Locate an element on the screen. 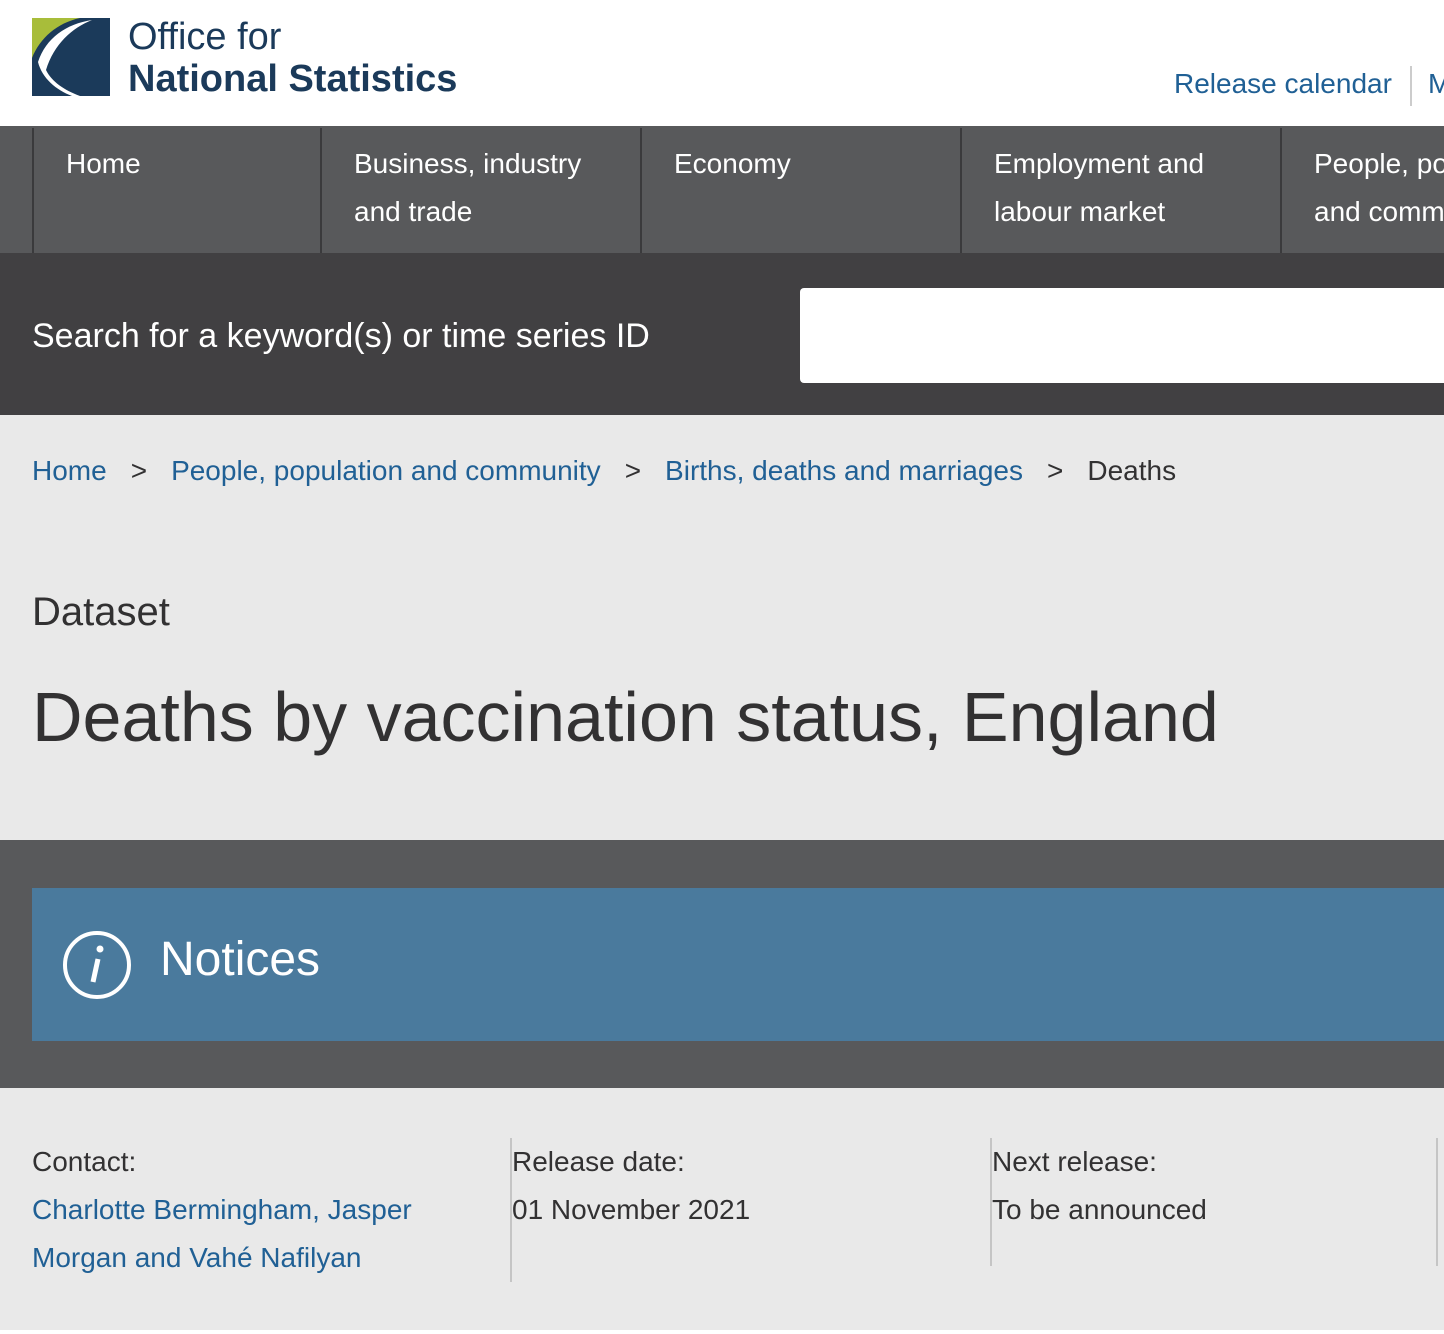  logo-mark is located at coordinates (72, 58).